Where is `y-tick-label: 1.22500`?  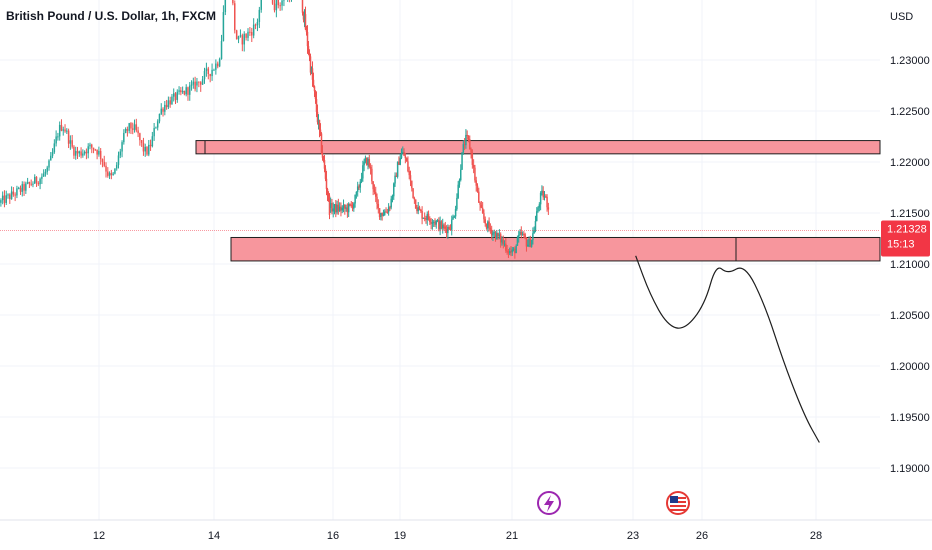
y-tick-label: 1.22500 is located at coordinates (910, 112).